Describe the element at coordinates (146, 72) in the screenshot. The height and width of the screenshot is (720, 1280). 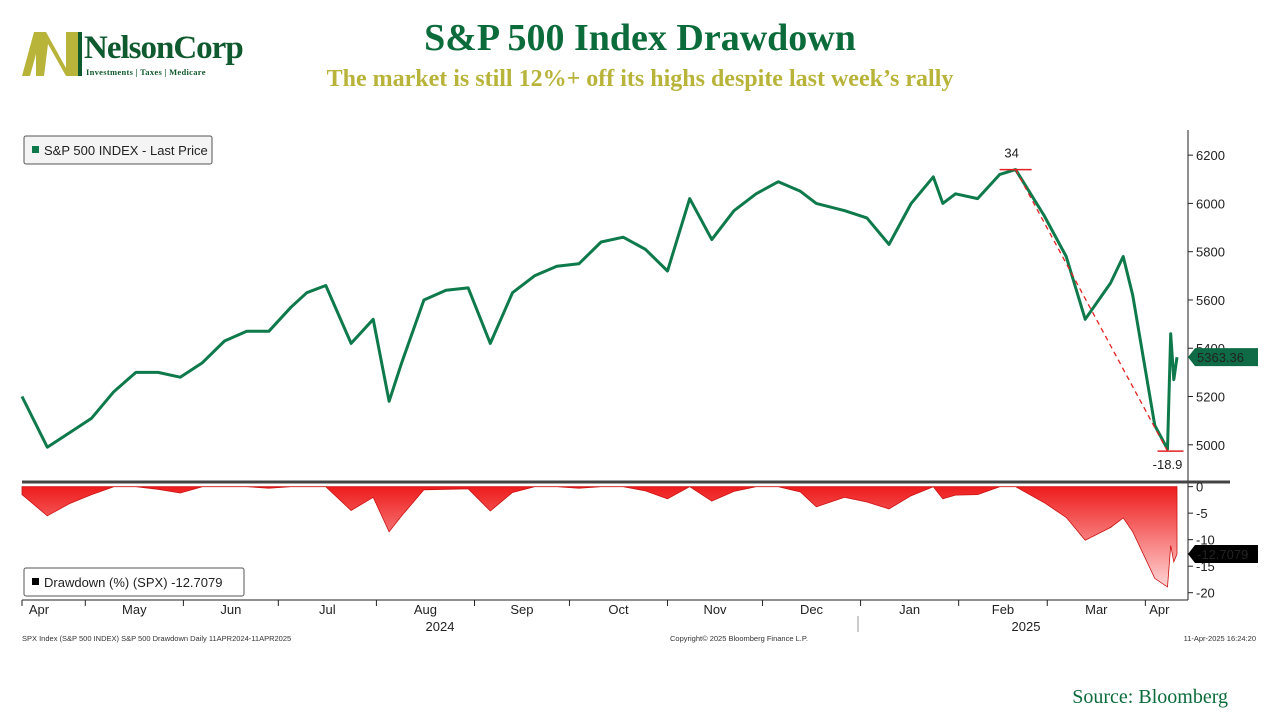
I see `logo-tagline: Investments | Taxes | Medicare` at that location.